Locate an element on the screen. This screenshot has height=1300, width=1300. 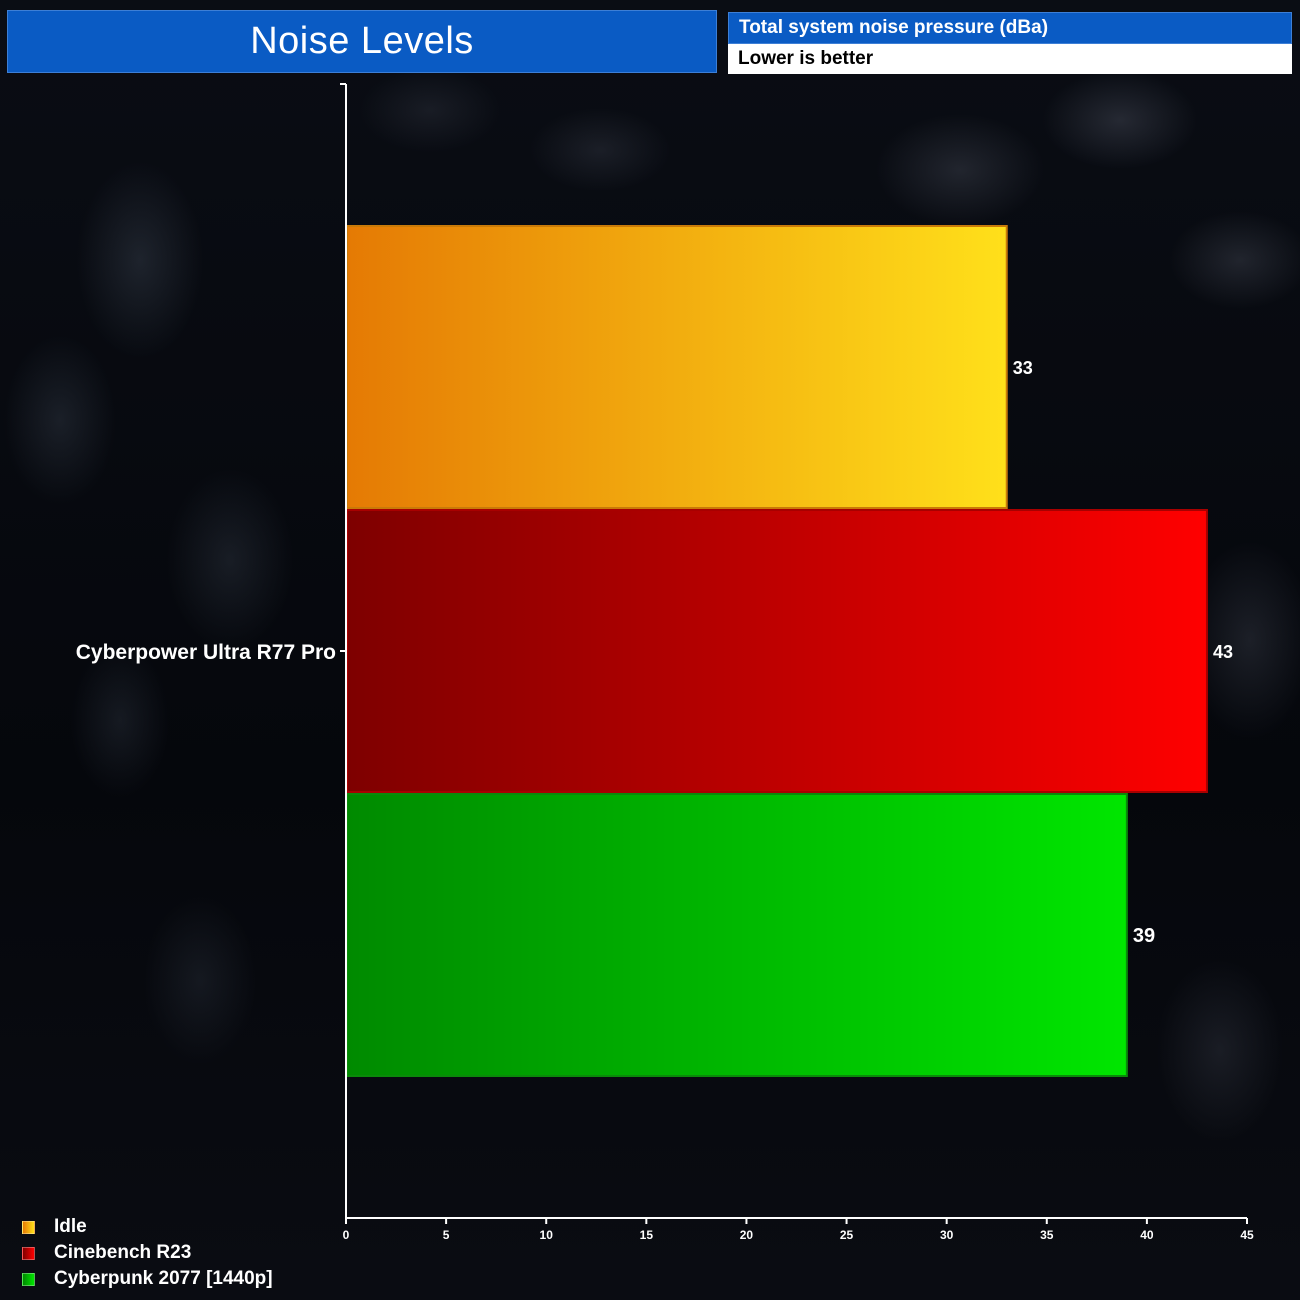
data-label: 43 is located at coordinates (1223, 652).